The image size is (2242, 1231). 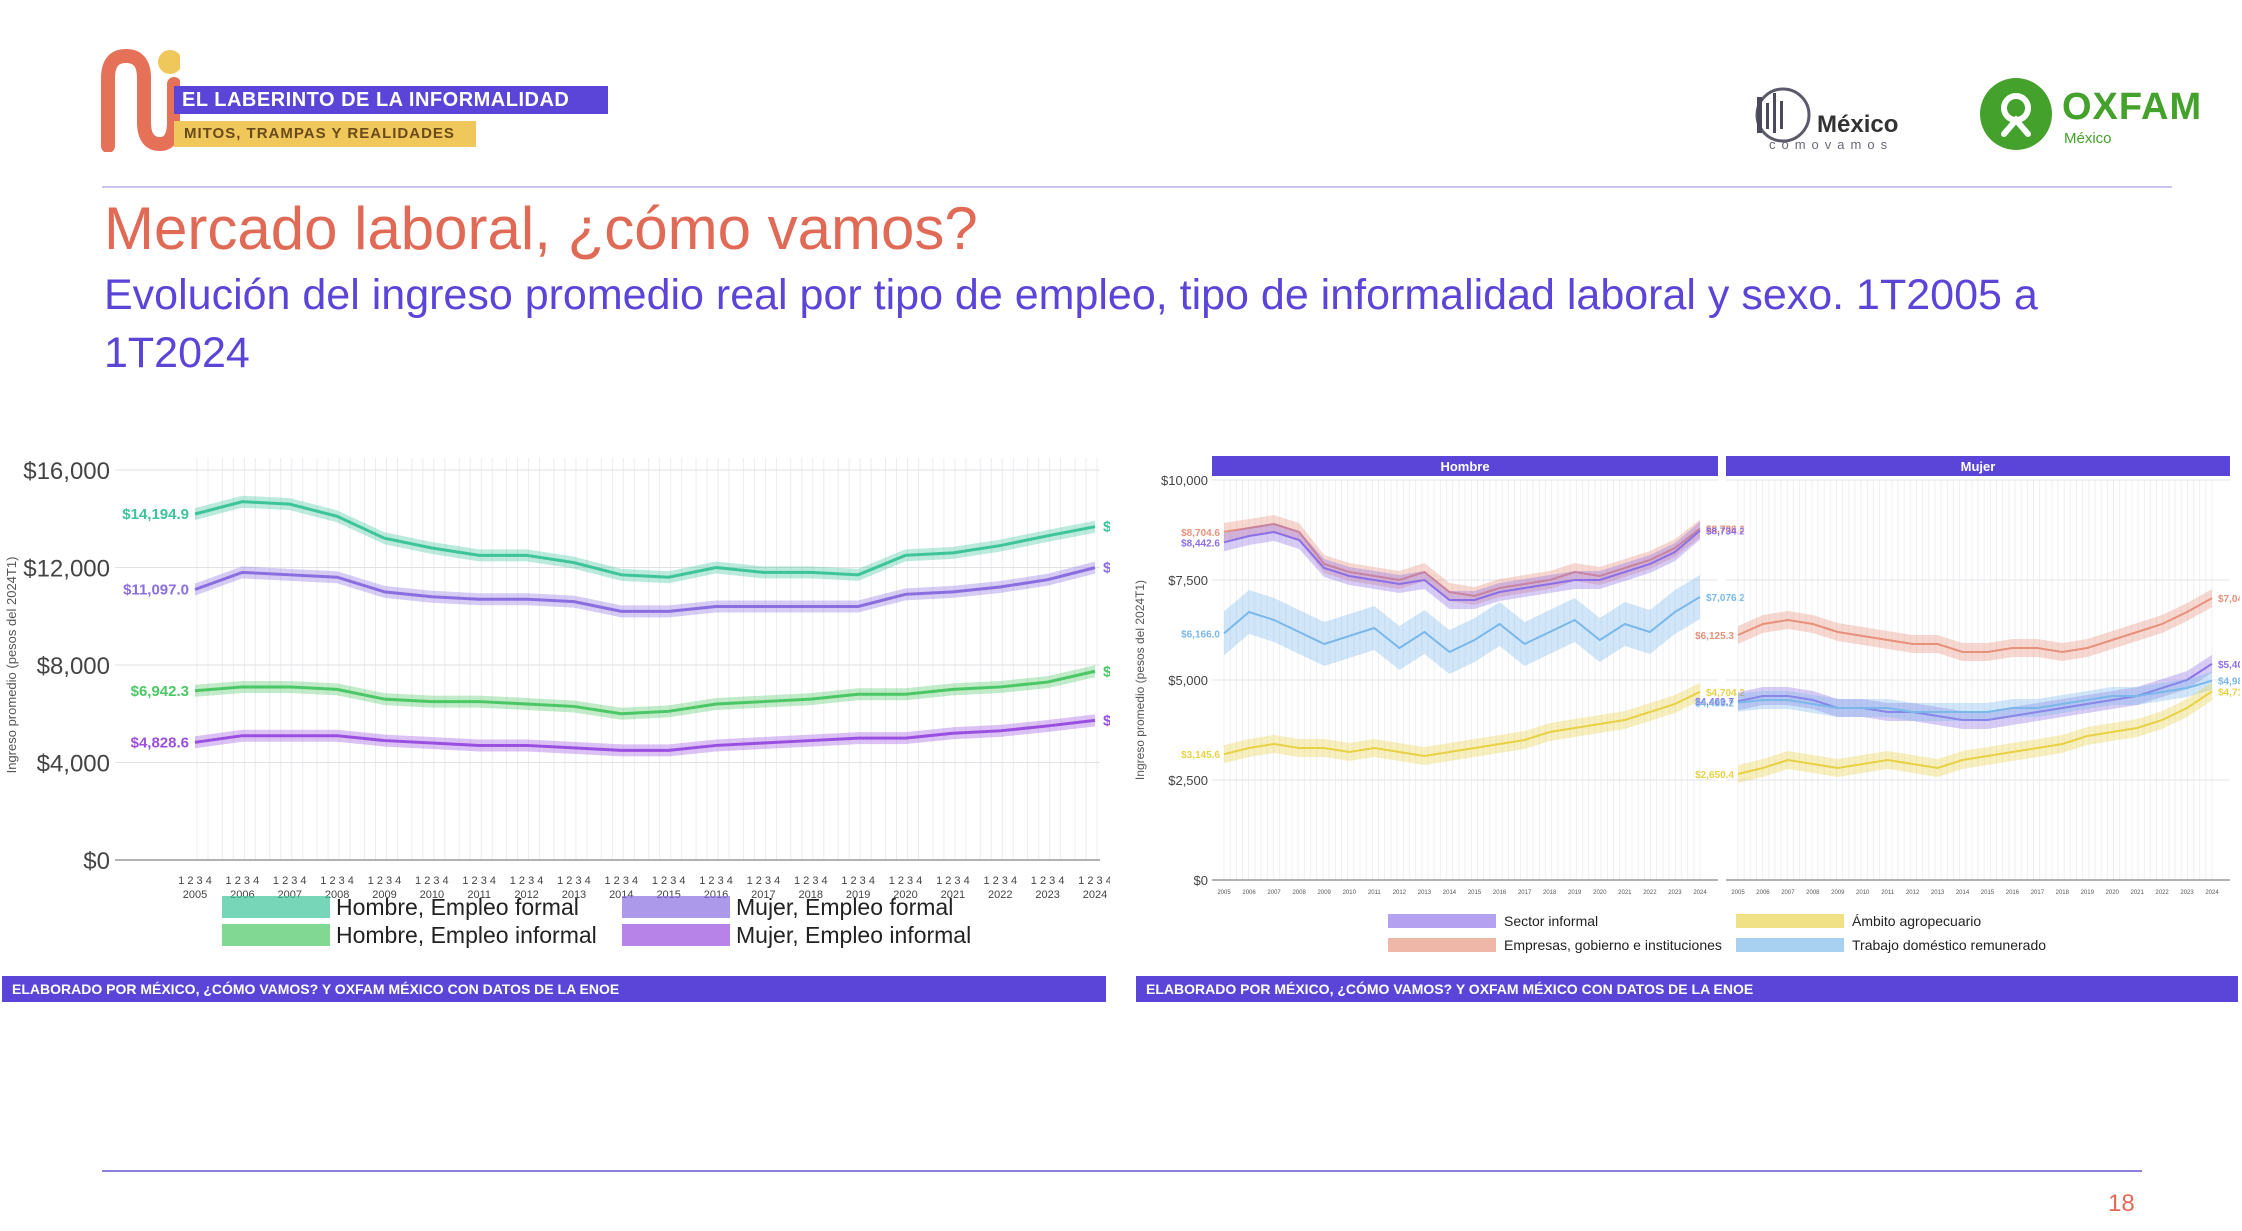 What do you see at coordinates (541, 228) in the screenshot?
I see `page-title: Mercado laboral, ¿cómo vamos?` at bounding box center [541, 228].